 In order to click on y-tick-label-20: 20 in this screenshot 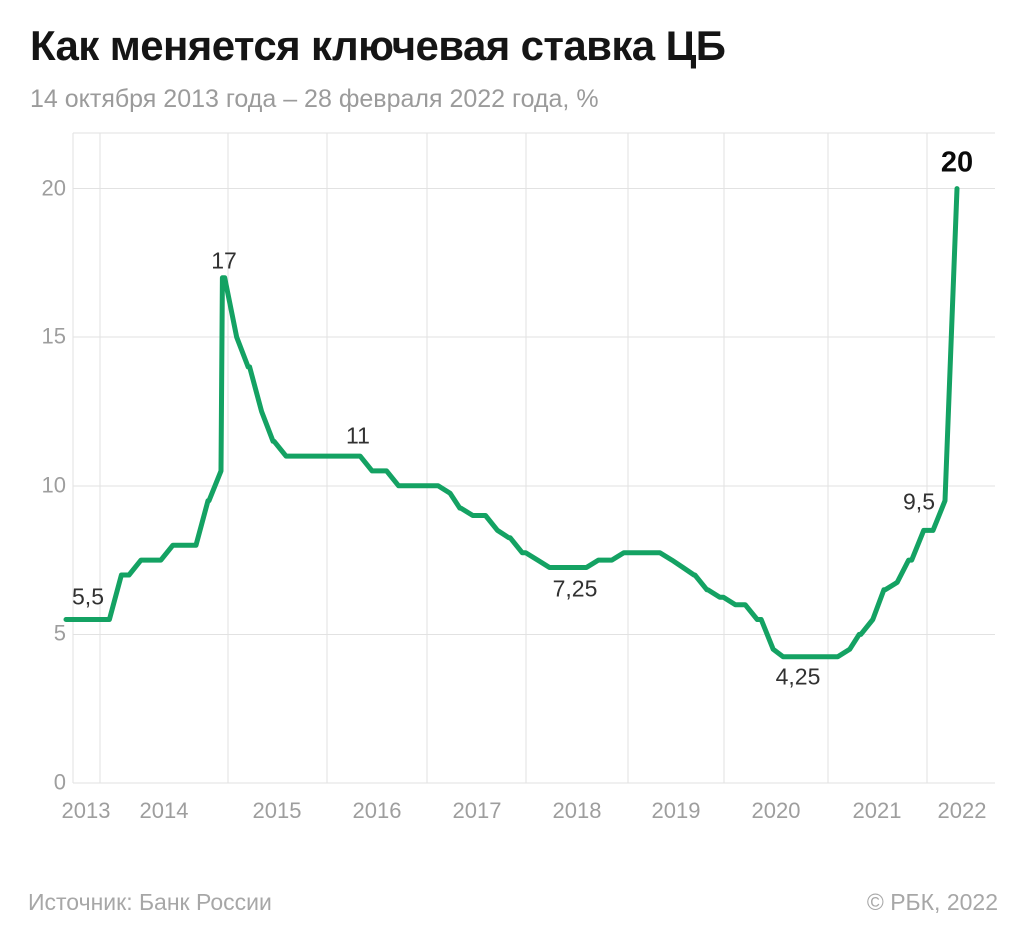, I will do `click(53, 188)`.